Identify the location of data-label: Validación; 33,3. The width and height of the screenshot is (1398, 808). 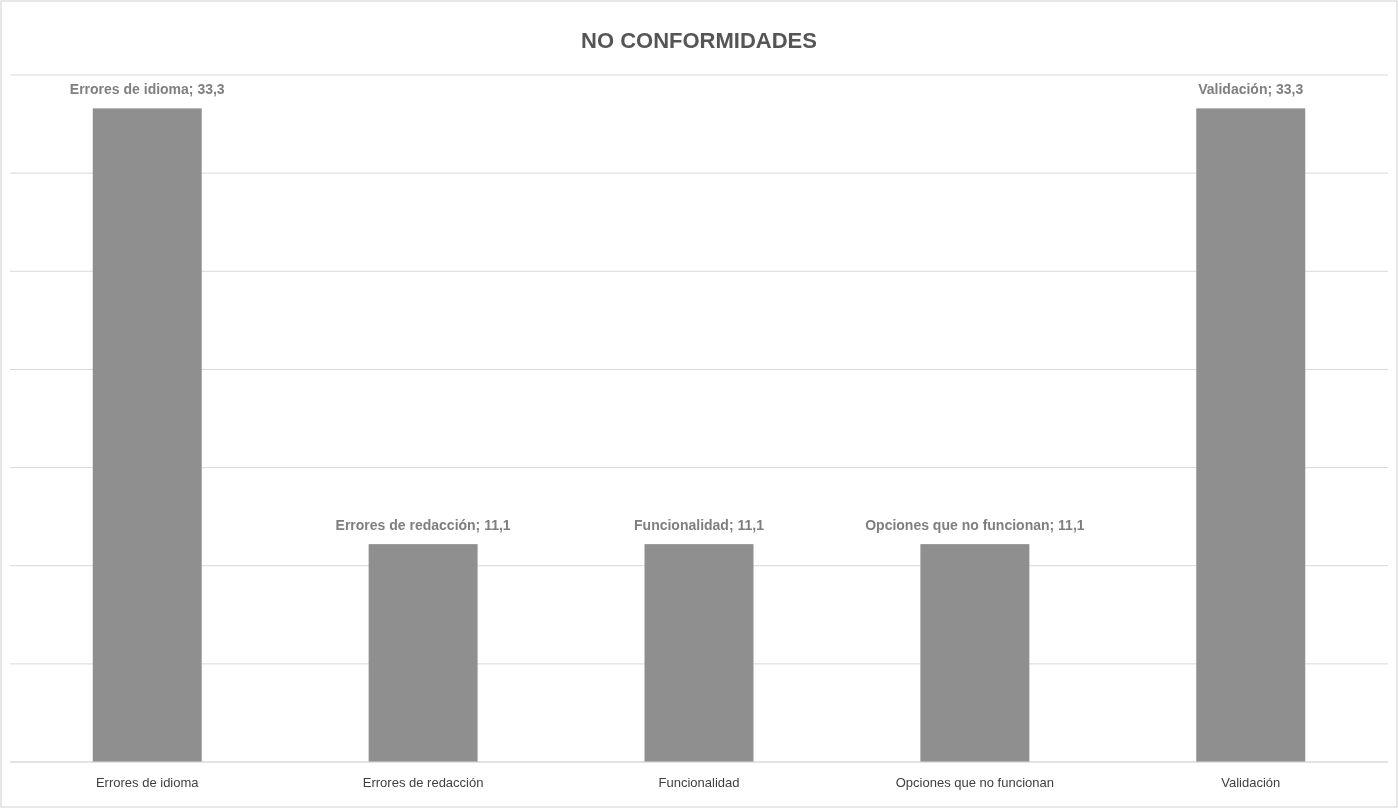
(1251, 89).